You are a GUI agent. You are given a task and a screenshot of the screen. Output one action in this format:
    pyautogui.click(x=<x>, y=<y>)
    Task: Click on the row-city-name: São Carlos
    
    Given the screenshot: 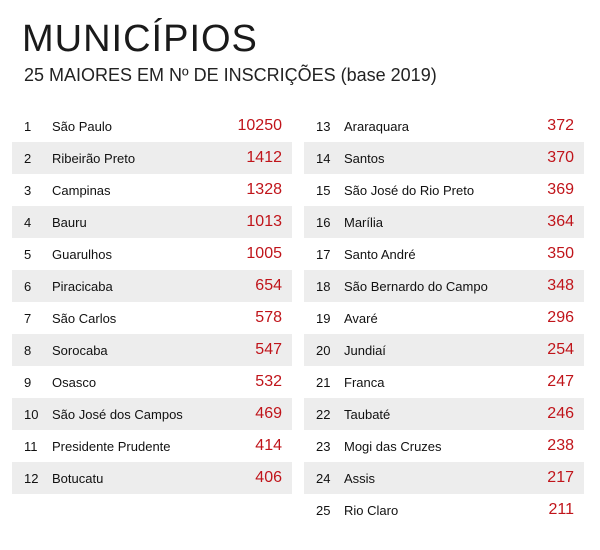 What is the action you would take?
    pyautogui.click(x=84, y=318)
    